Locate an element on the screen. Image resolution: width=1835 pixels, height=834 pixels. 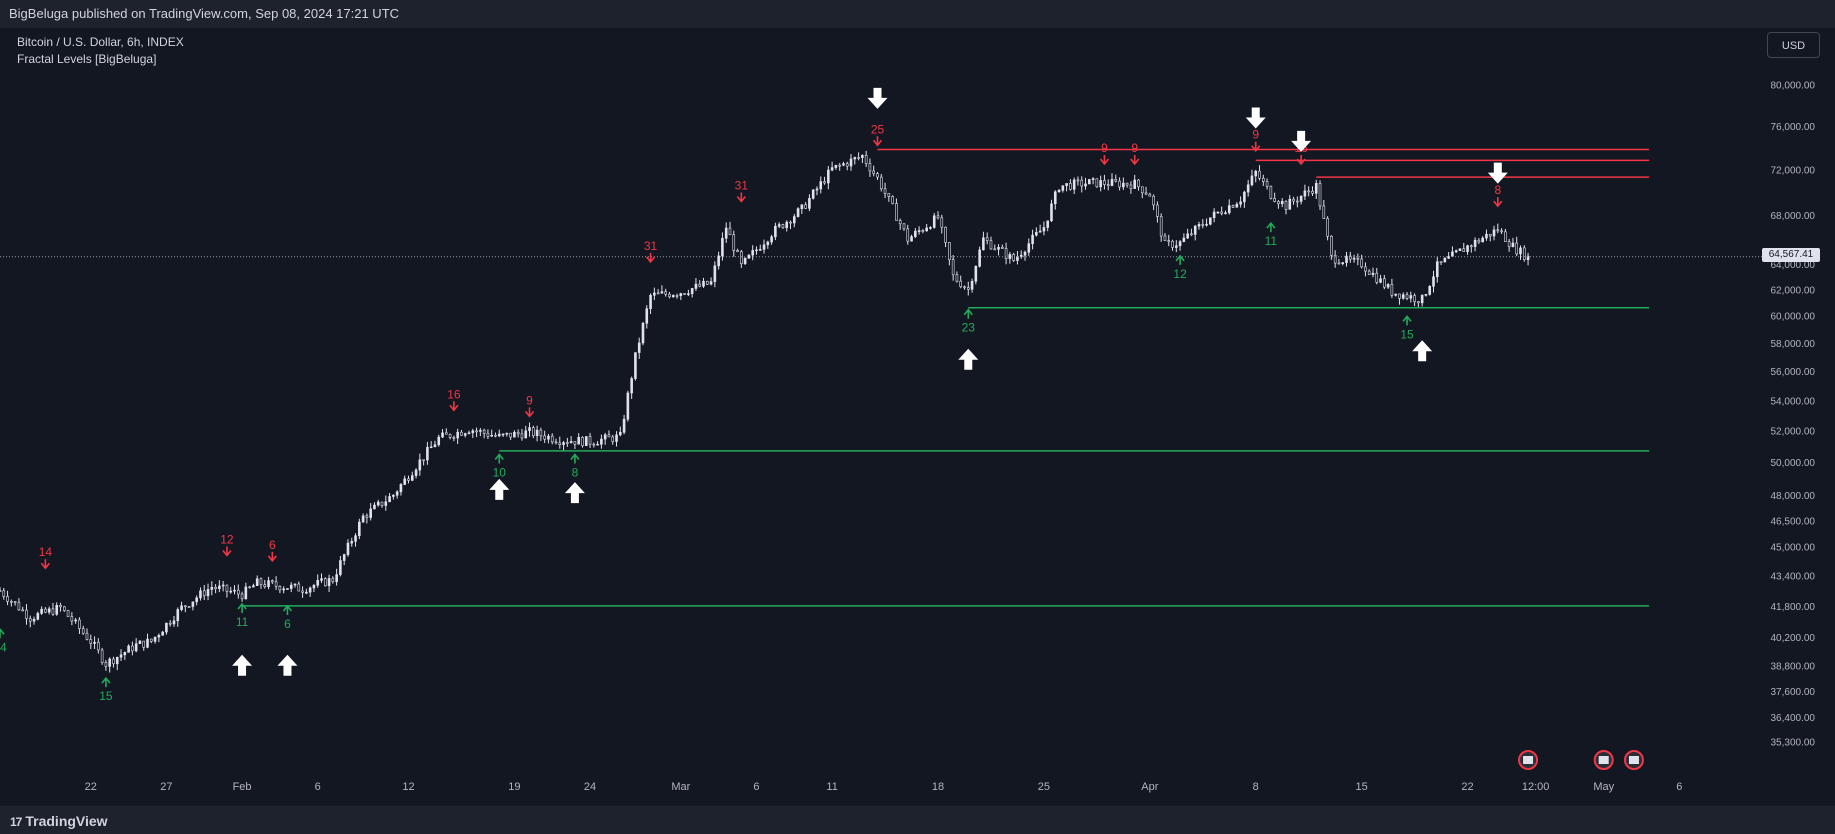
x-tick-label: 12 is located at coordinates (408, 787).